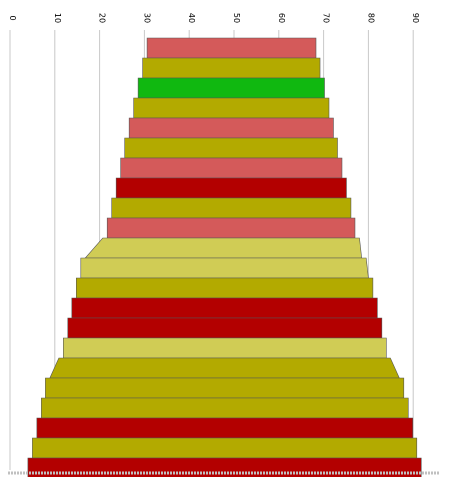  I want to click on tick-label-40: 40, so click(191, 18).